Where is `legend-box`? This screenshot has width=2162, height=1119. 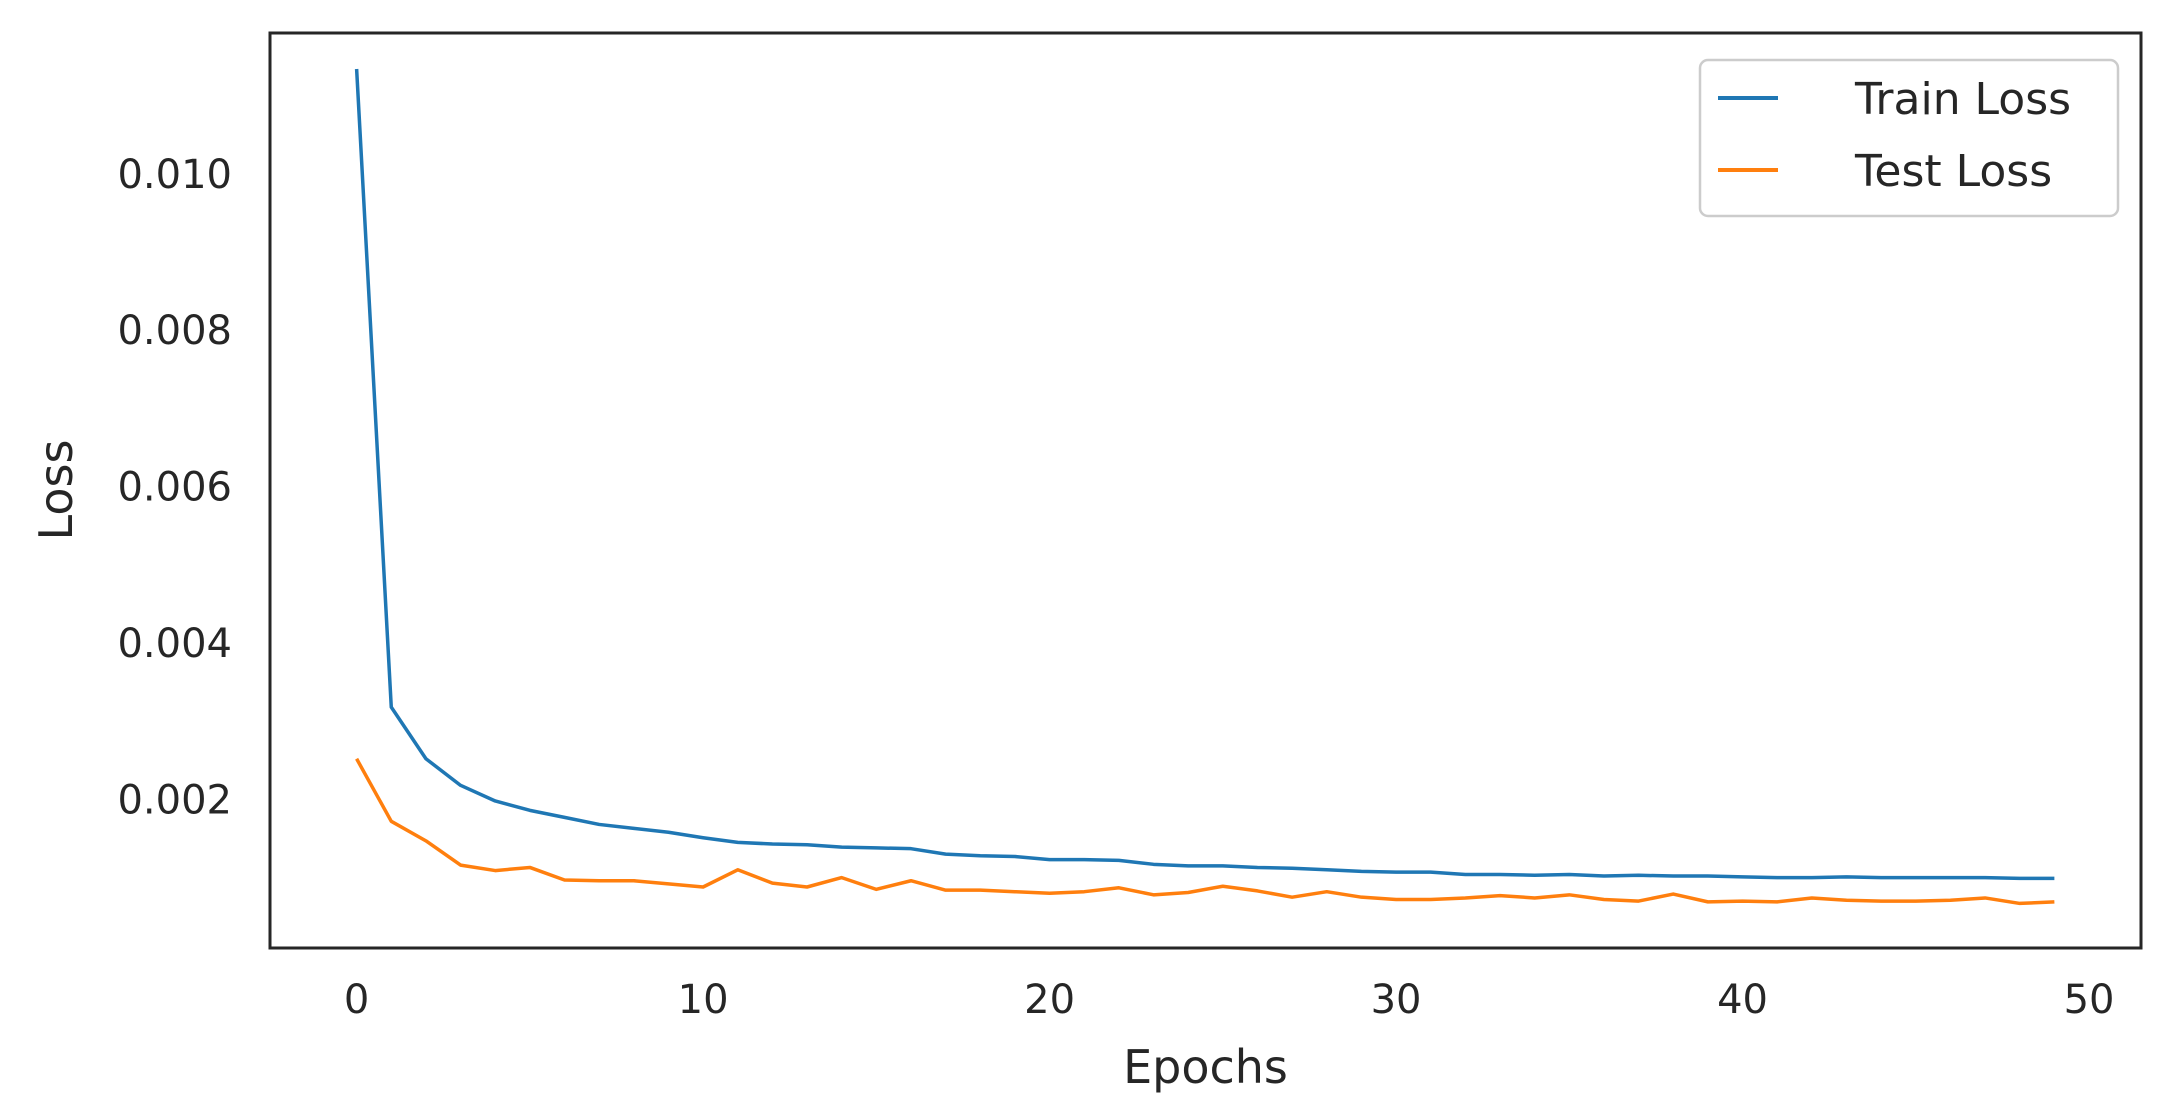 legend-box is located at coordinates (1909, 138).